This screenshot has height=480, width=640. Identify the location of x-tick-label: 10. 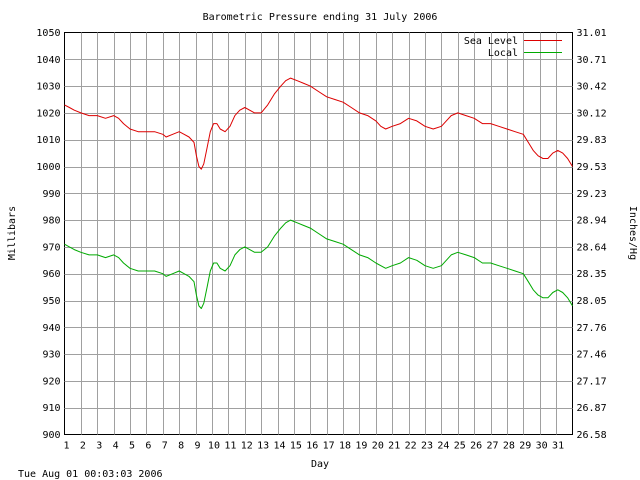
(214, 446).